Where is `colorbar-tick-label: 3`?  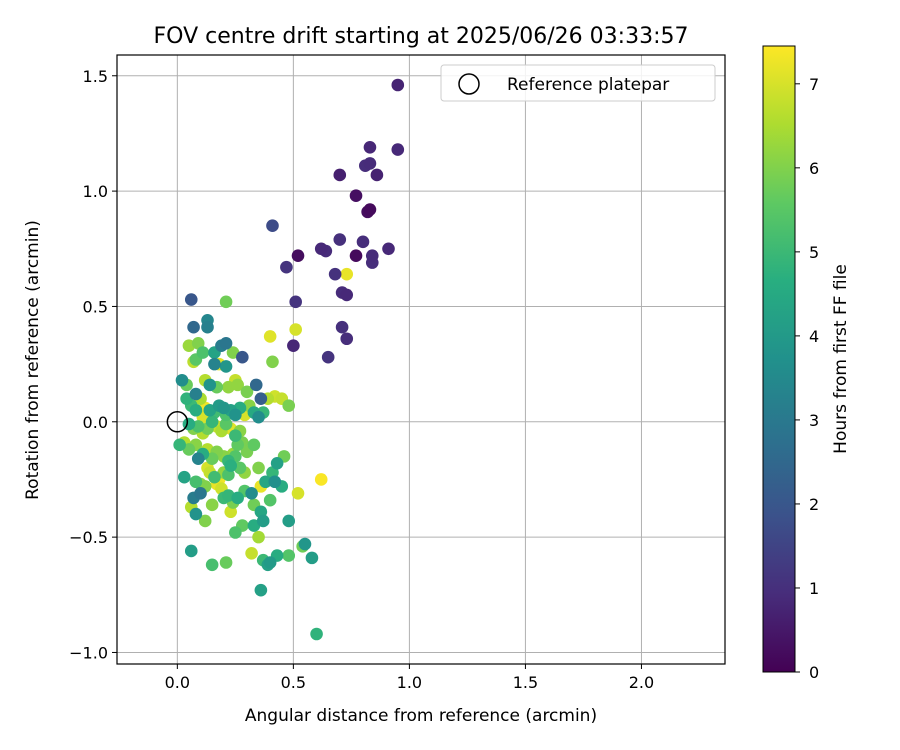
colorbar-tick-label: 3 is located at coordinates (814, 420).